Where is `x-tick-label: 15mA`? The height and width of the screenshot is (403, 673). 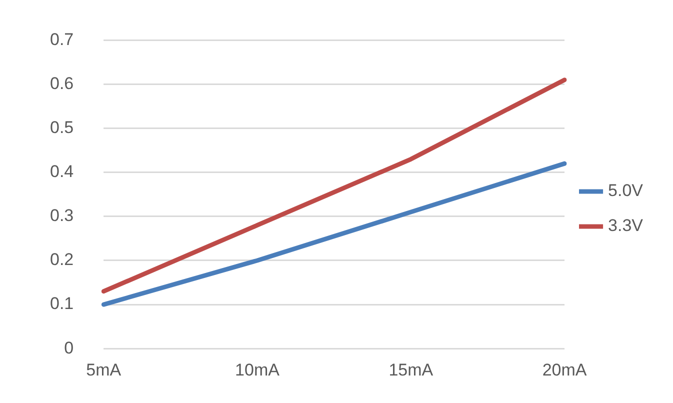 x-tick-label: 15mA is located at coordinates (411, 370).